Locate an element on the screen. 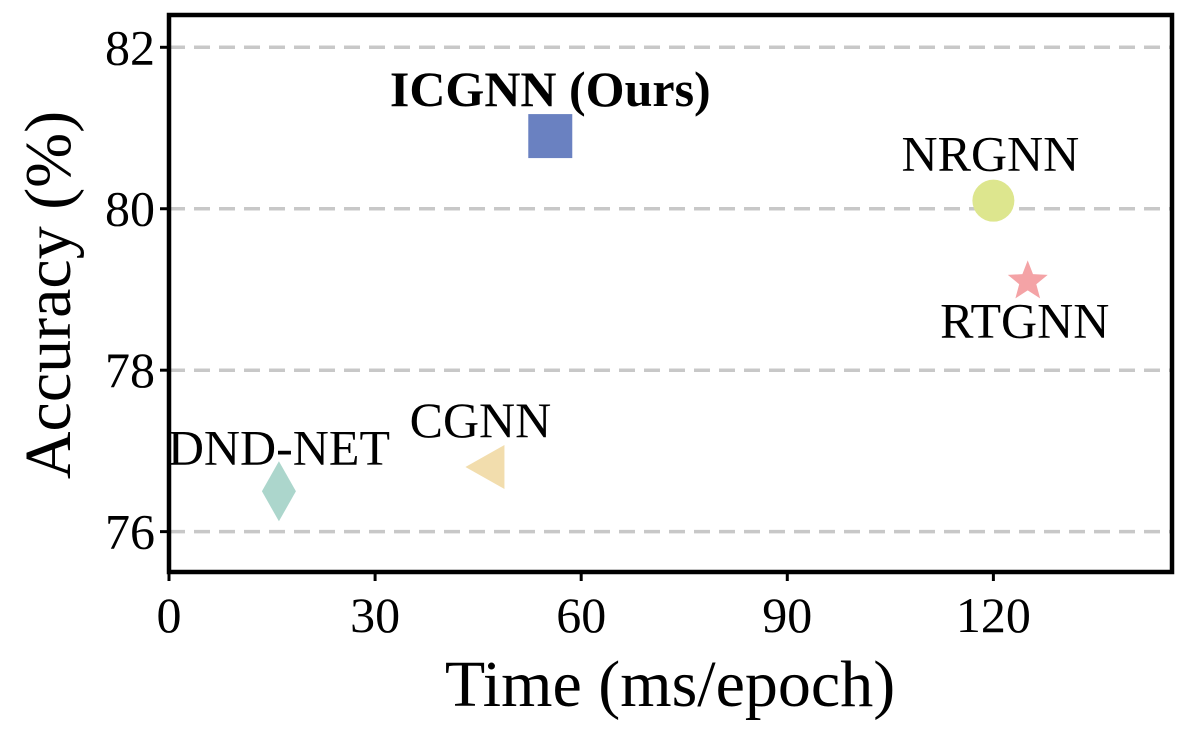 The width and height of the screenshot is (1186, 735). y-axis-title: Accuracy (%) is located at coordinates (48, 295).